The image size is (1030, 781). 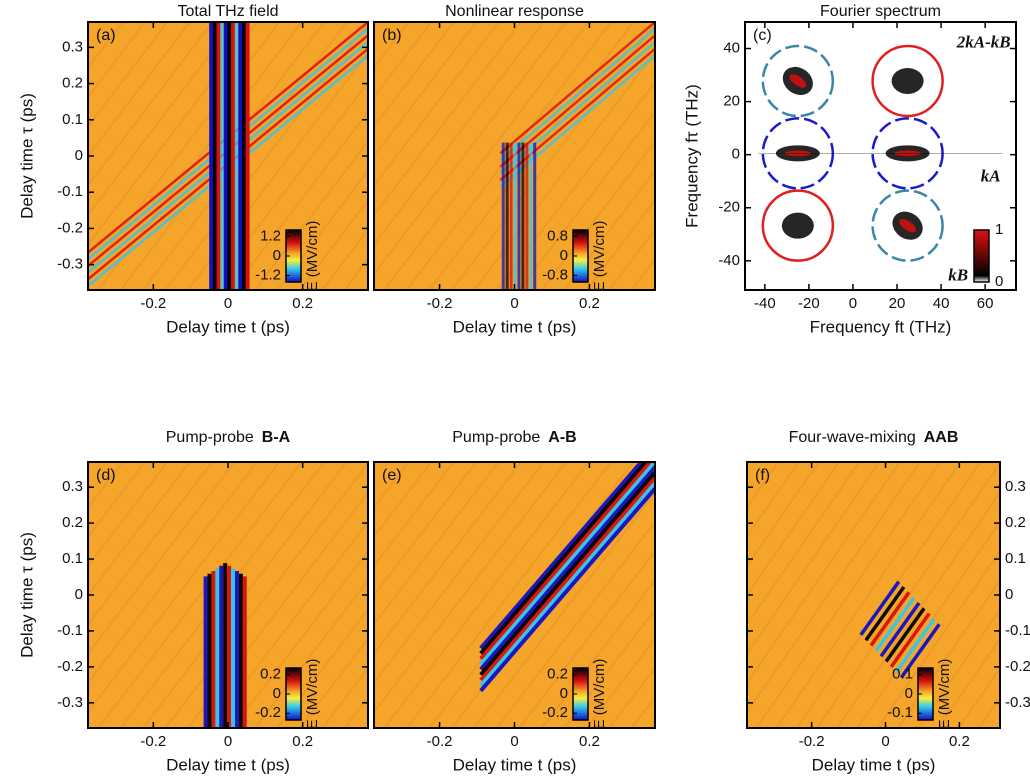 What do you see at coordinates (991, 175) in the screenshot?
I see `annotation: kA` at bounding box center [991, 175].